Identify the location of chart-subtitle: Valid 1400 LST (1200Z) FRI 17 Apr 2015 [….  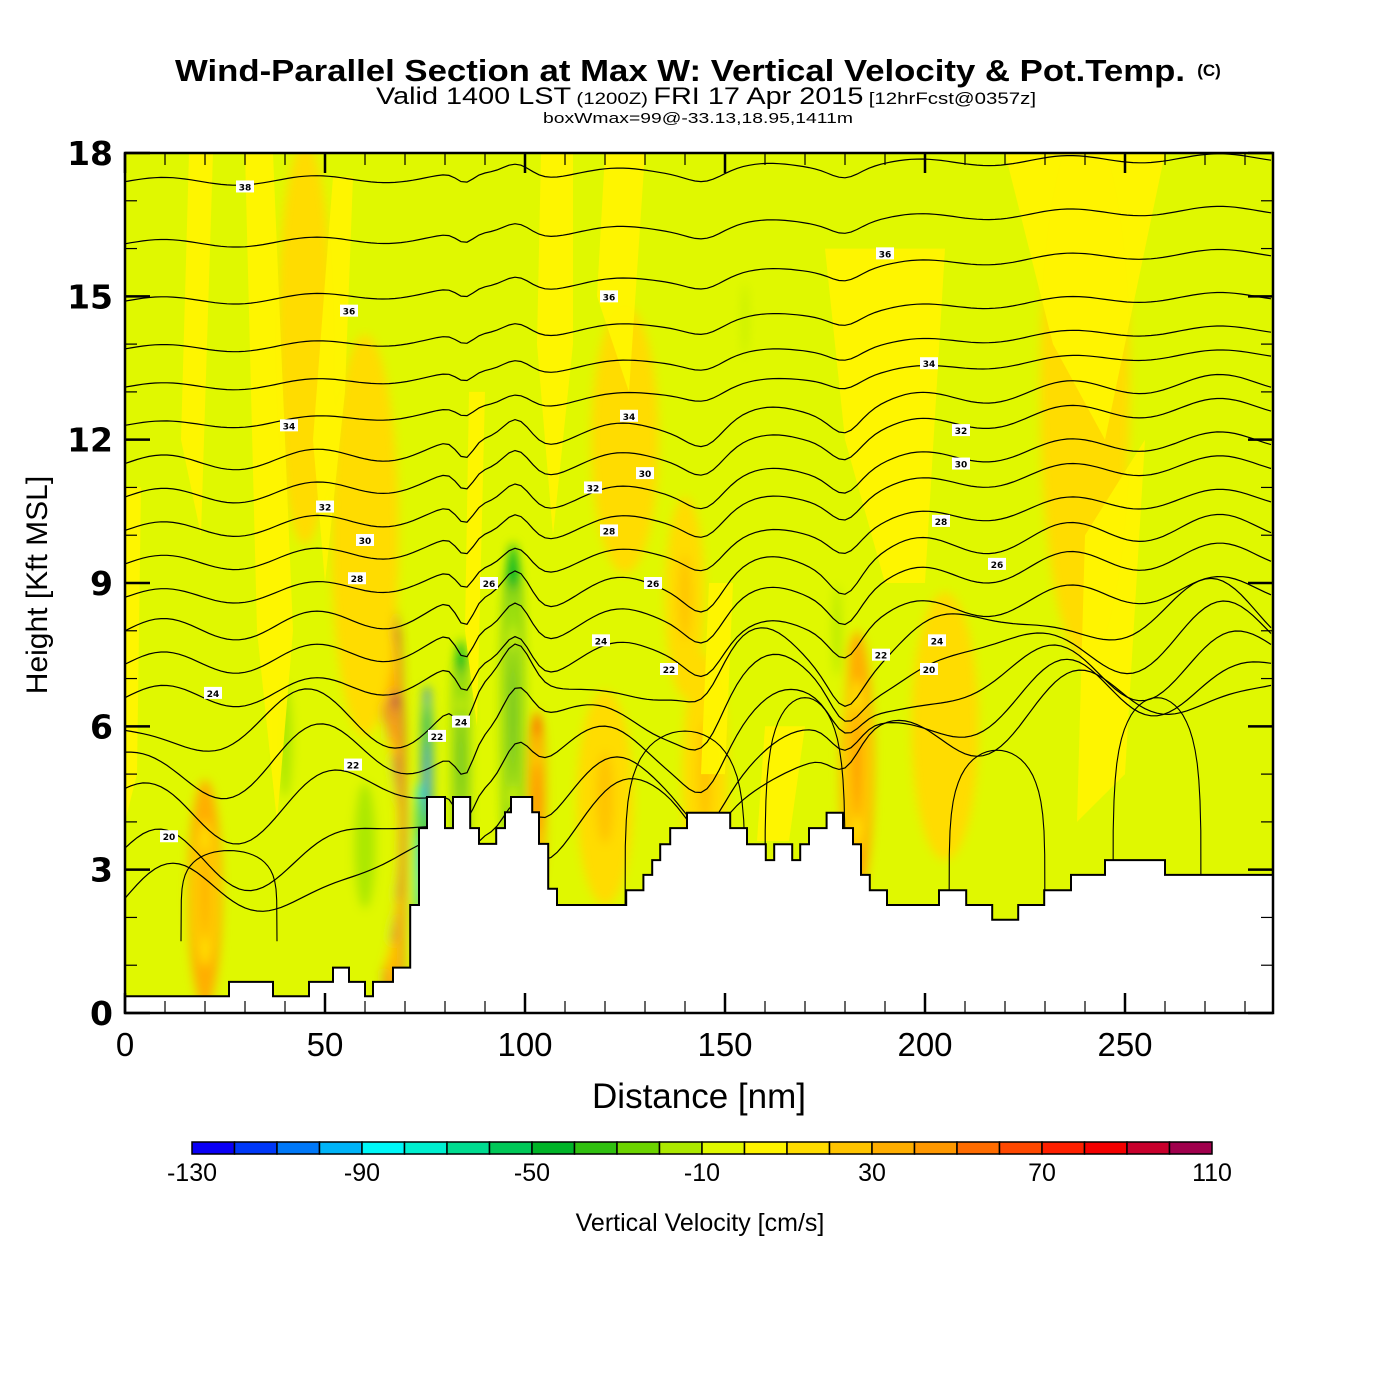
(706, 96).